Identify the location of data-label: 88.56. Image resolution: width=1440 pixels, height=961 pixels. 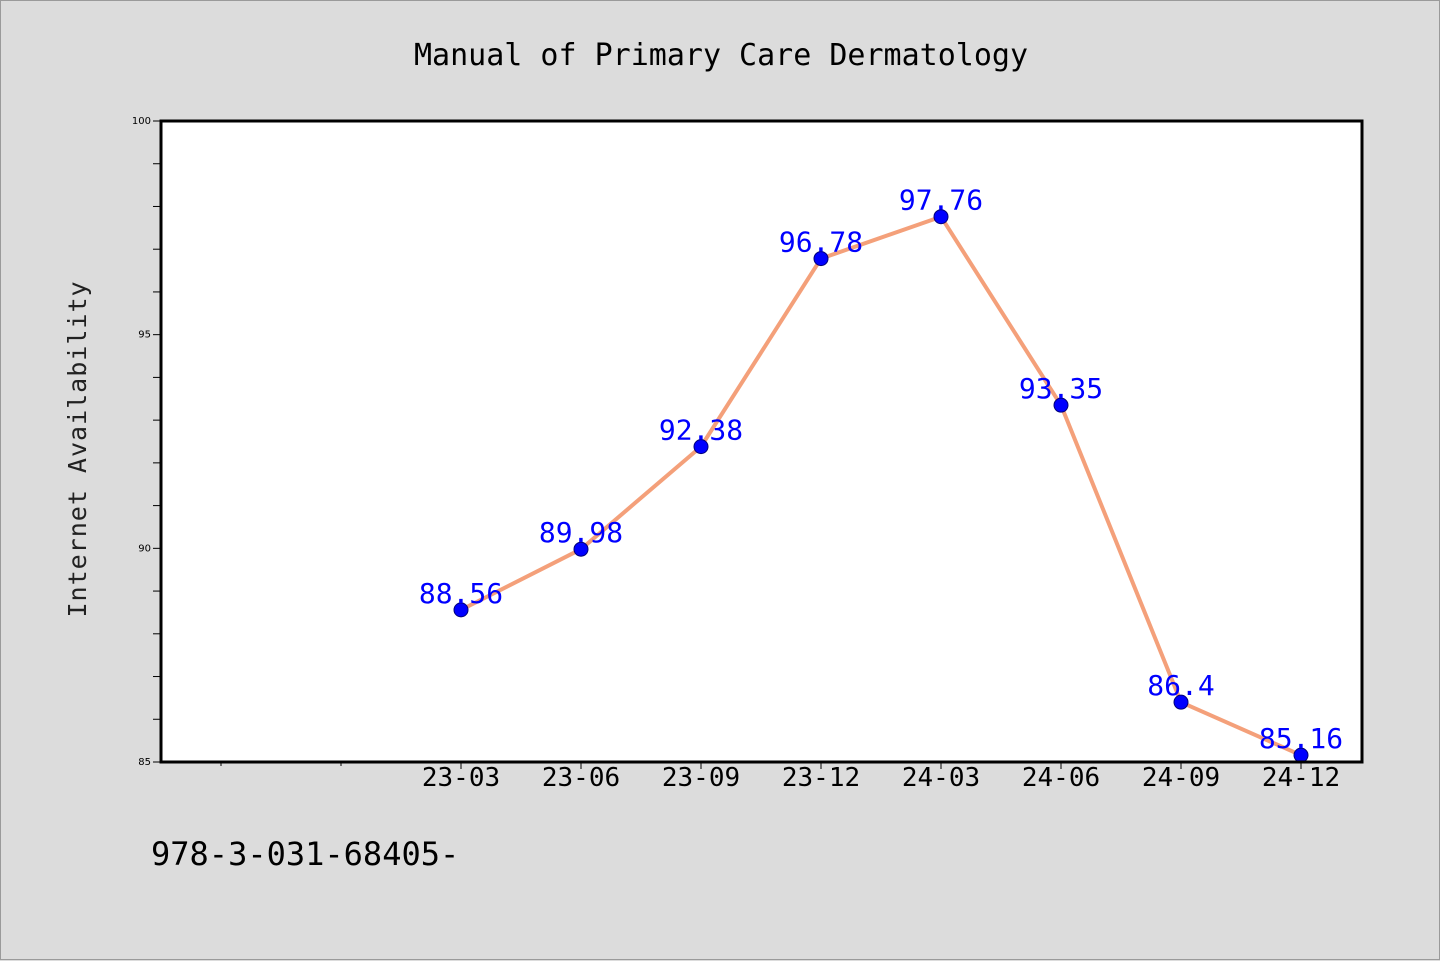
(461, 593).